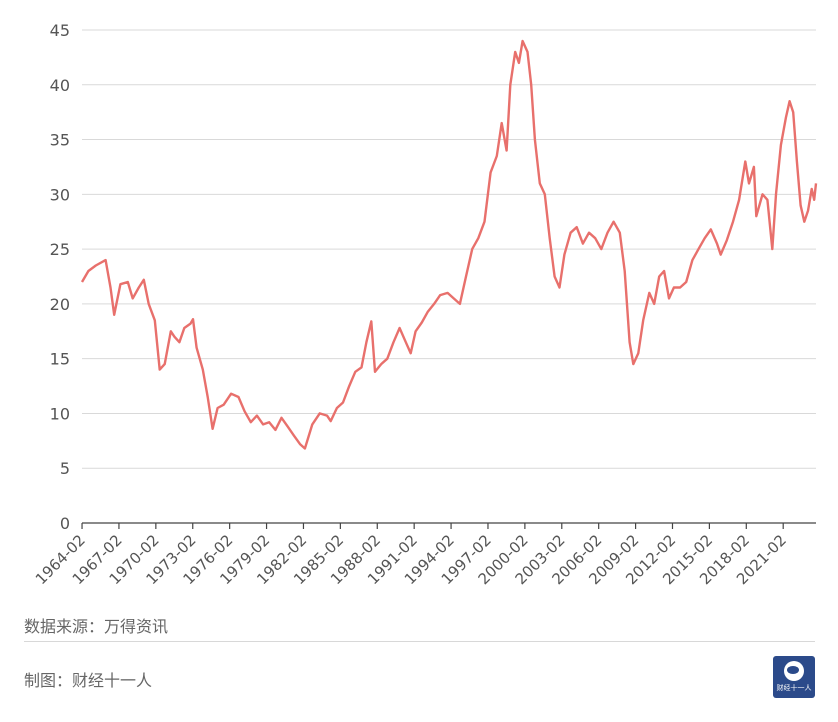  I want to click on y-tick-label: 40, so click(60, 85).